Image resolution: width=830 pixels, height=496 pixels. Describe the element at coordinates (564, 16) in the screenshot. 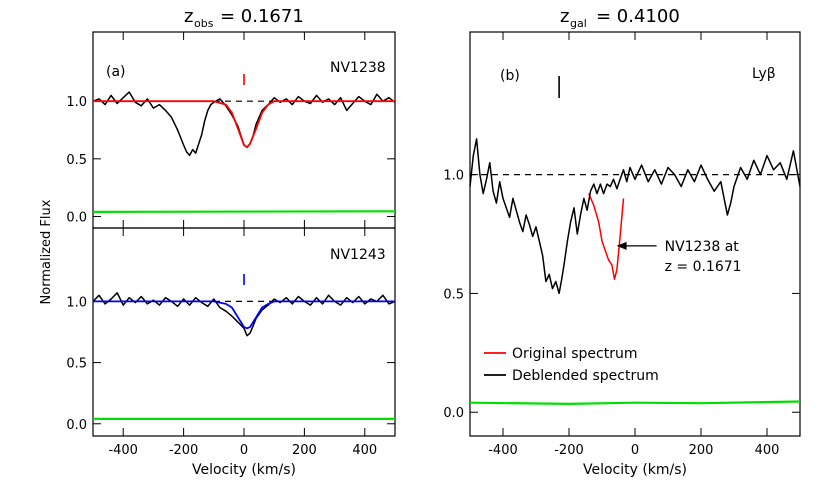

I see `panel-b-title-main: z` at that location.